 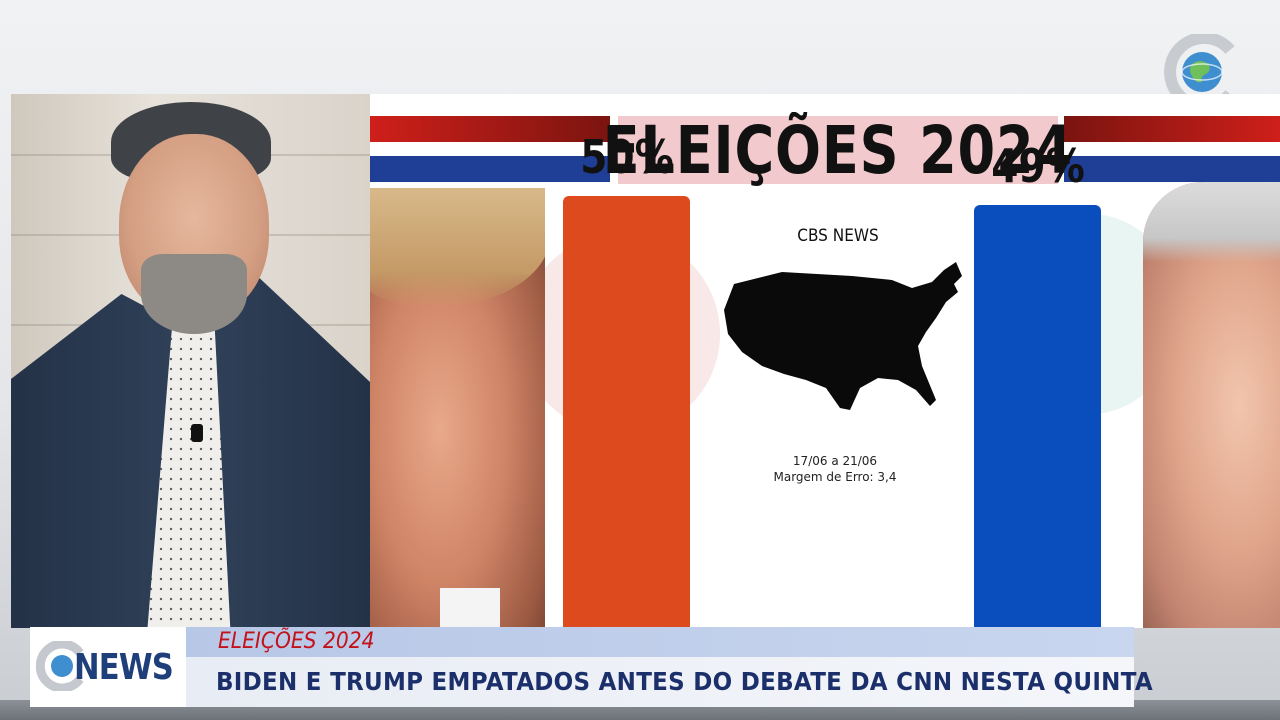 I want to click on biden-photo, so click(x=1211, y=405).